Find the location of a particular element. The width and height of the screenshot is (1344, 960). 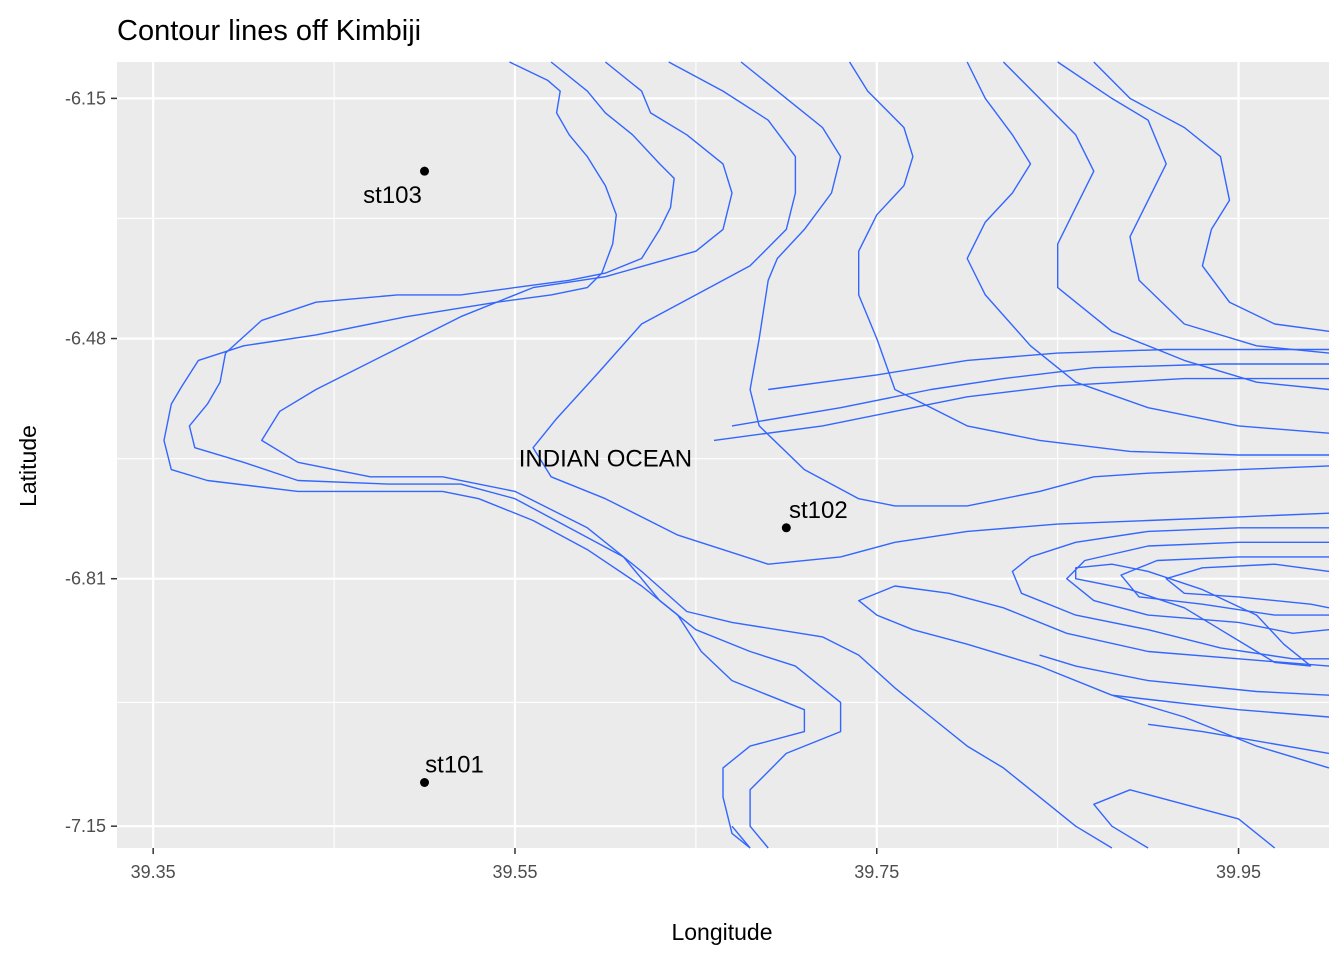

station-point-st102 is located at coordinates (786, 528).